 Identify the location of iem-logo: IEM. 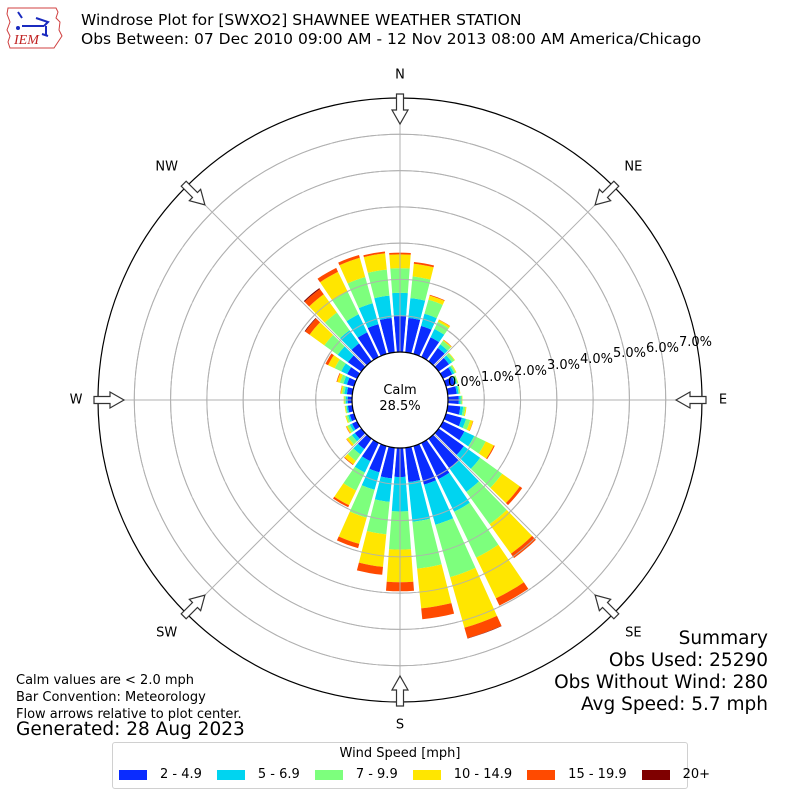
(34, 28).